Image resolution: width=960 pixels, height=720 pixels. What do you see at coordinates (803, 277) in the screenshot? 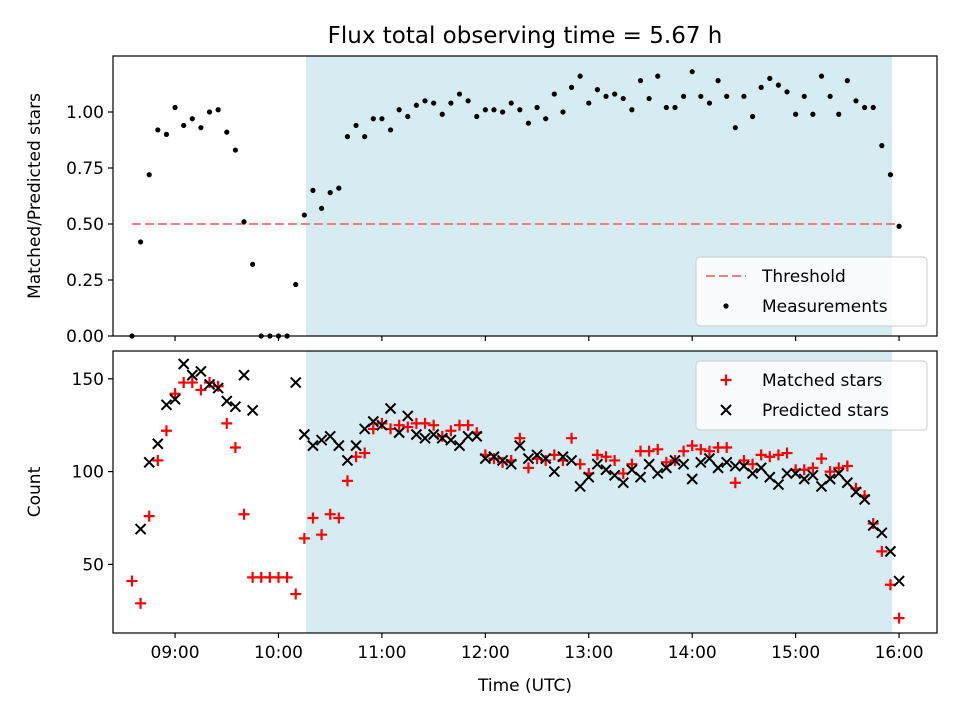
I see `legend-label: Threshold` at bounding box center [803, 277].